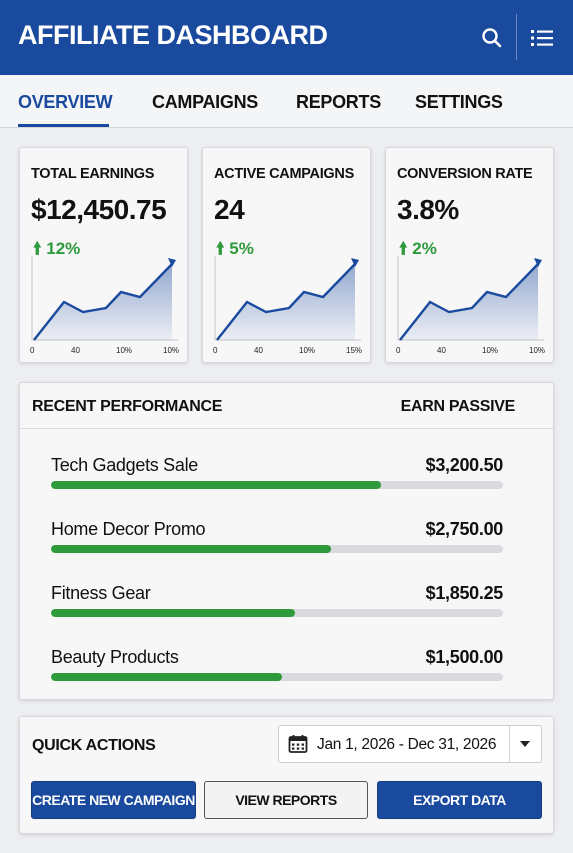 This screenshot has width=573, height=853. What do you see at coordinates (464, 657) in the screenshot?
I see `campaign-amount: $1,500.00` at bounding box center [464, 657].